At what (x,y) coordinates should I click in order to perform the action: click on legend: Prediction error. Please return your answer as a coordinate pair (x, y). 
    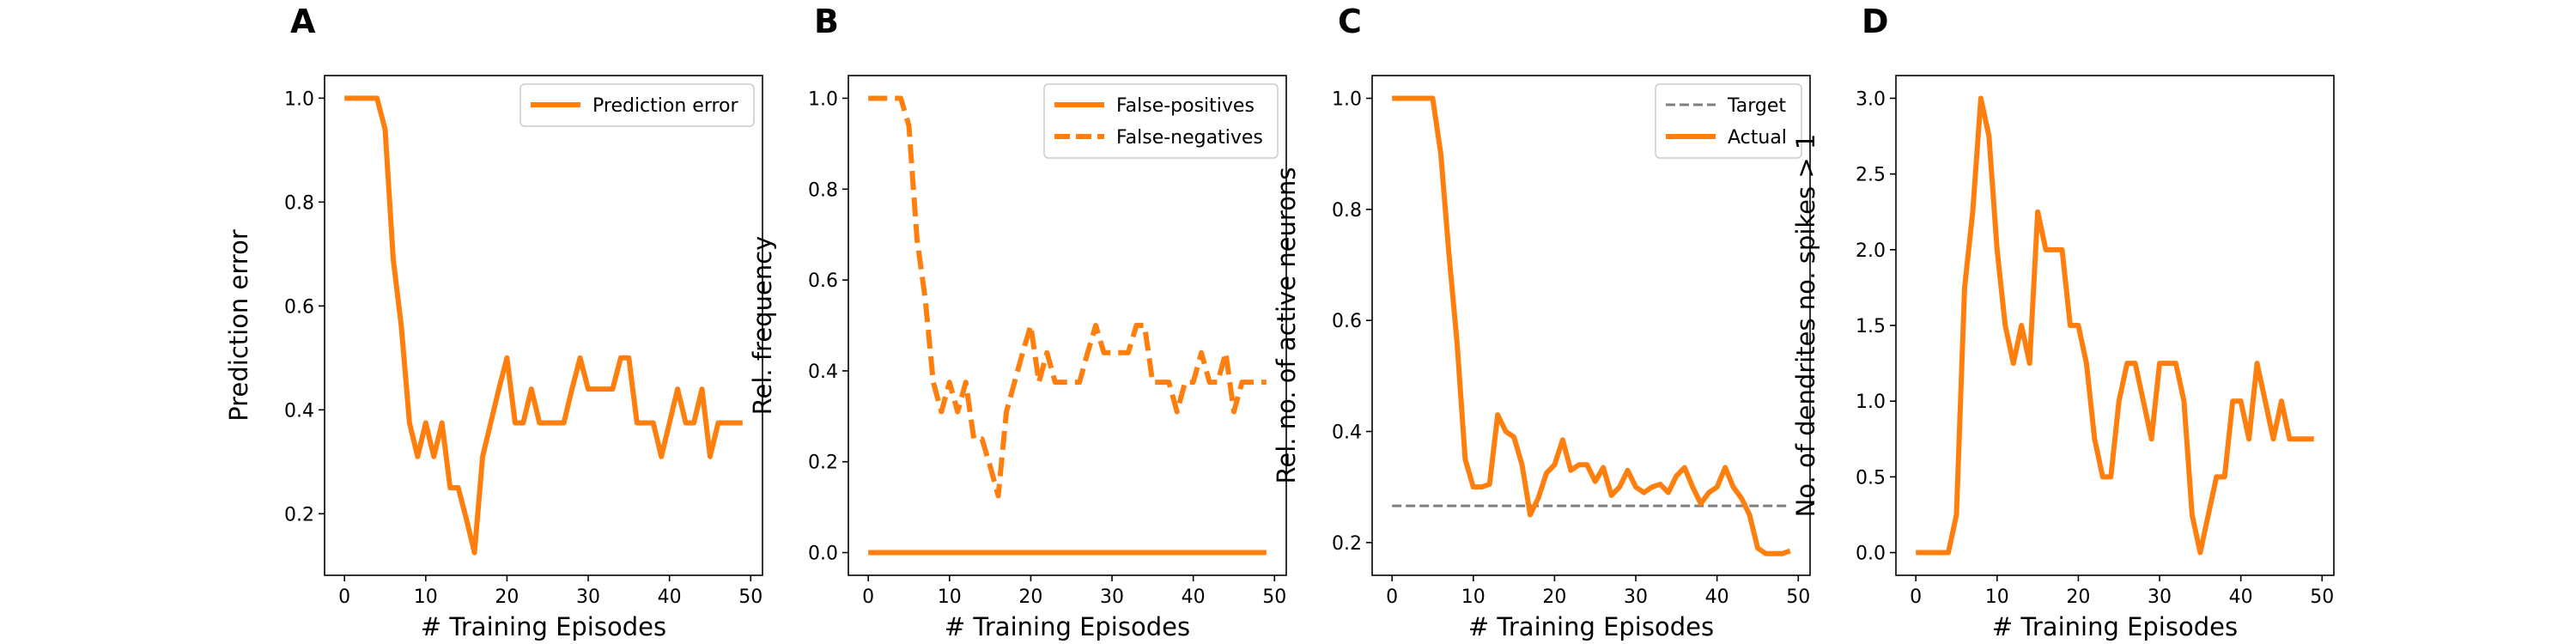
    Looking at the image, I should click on (637, 105).